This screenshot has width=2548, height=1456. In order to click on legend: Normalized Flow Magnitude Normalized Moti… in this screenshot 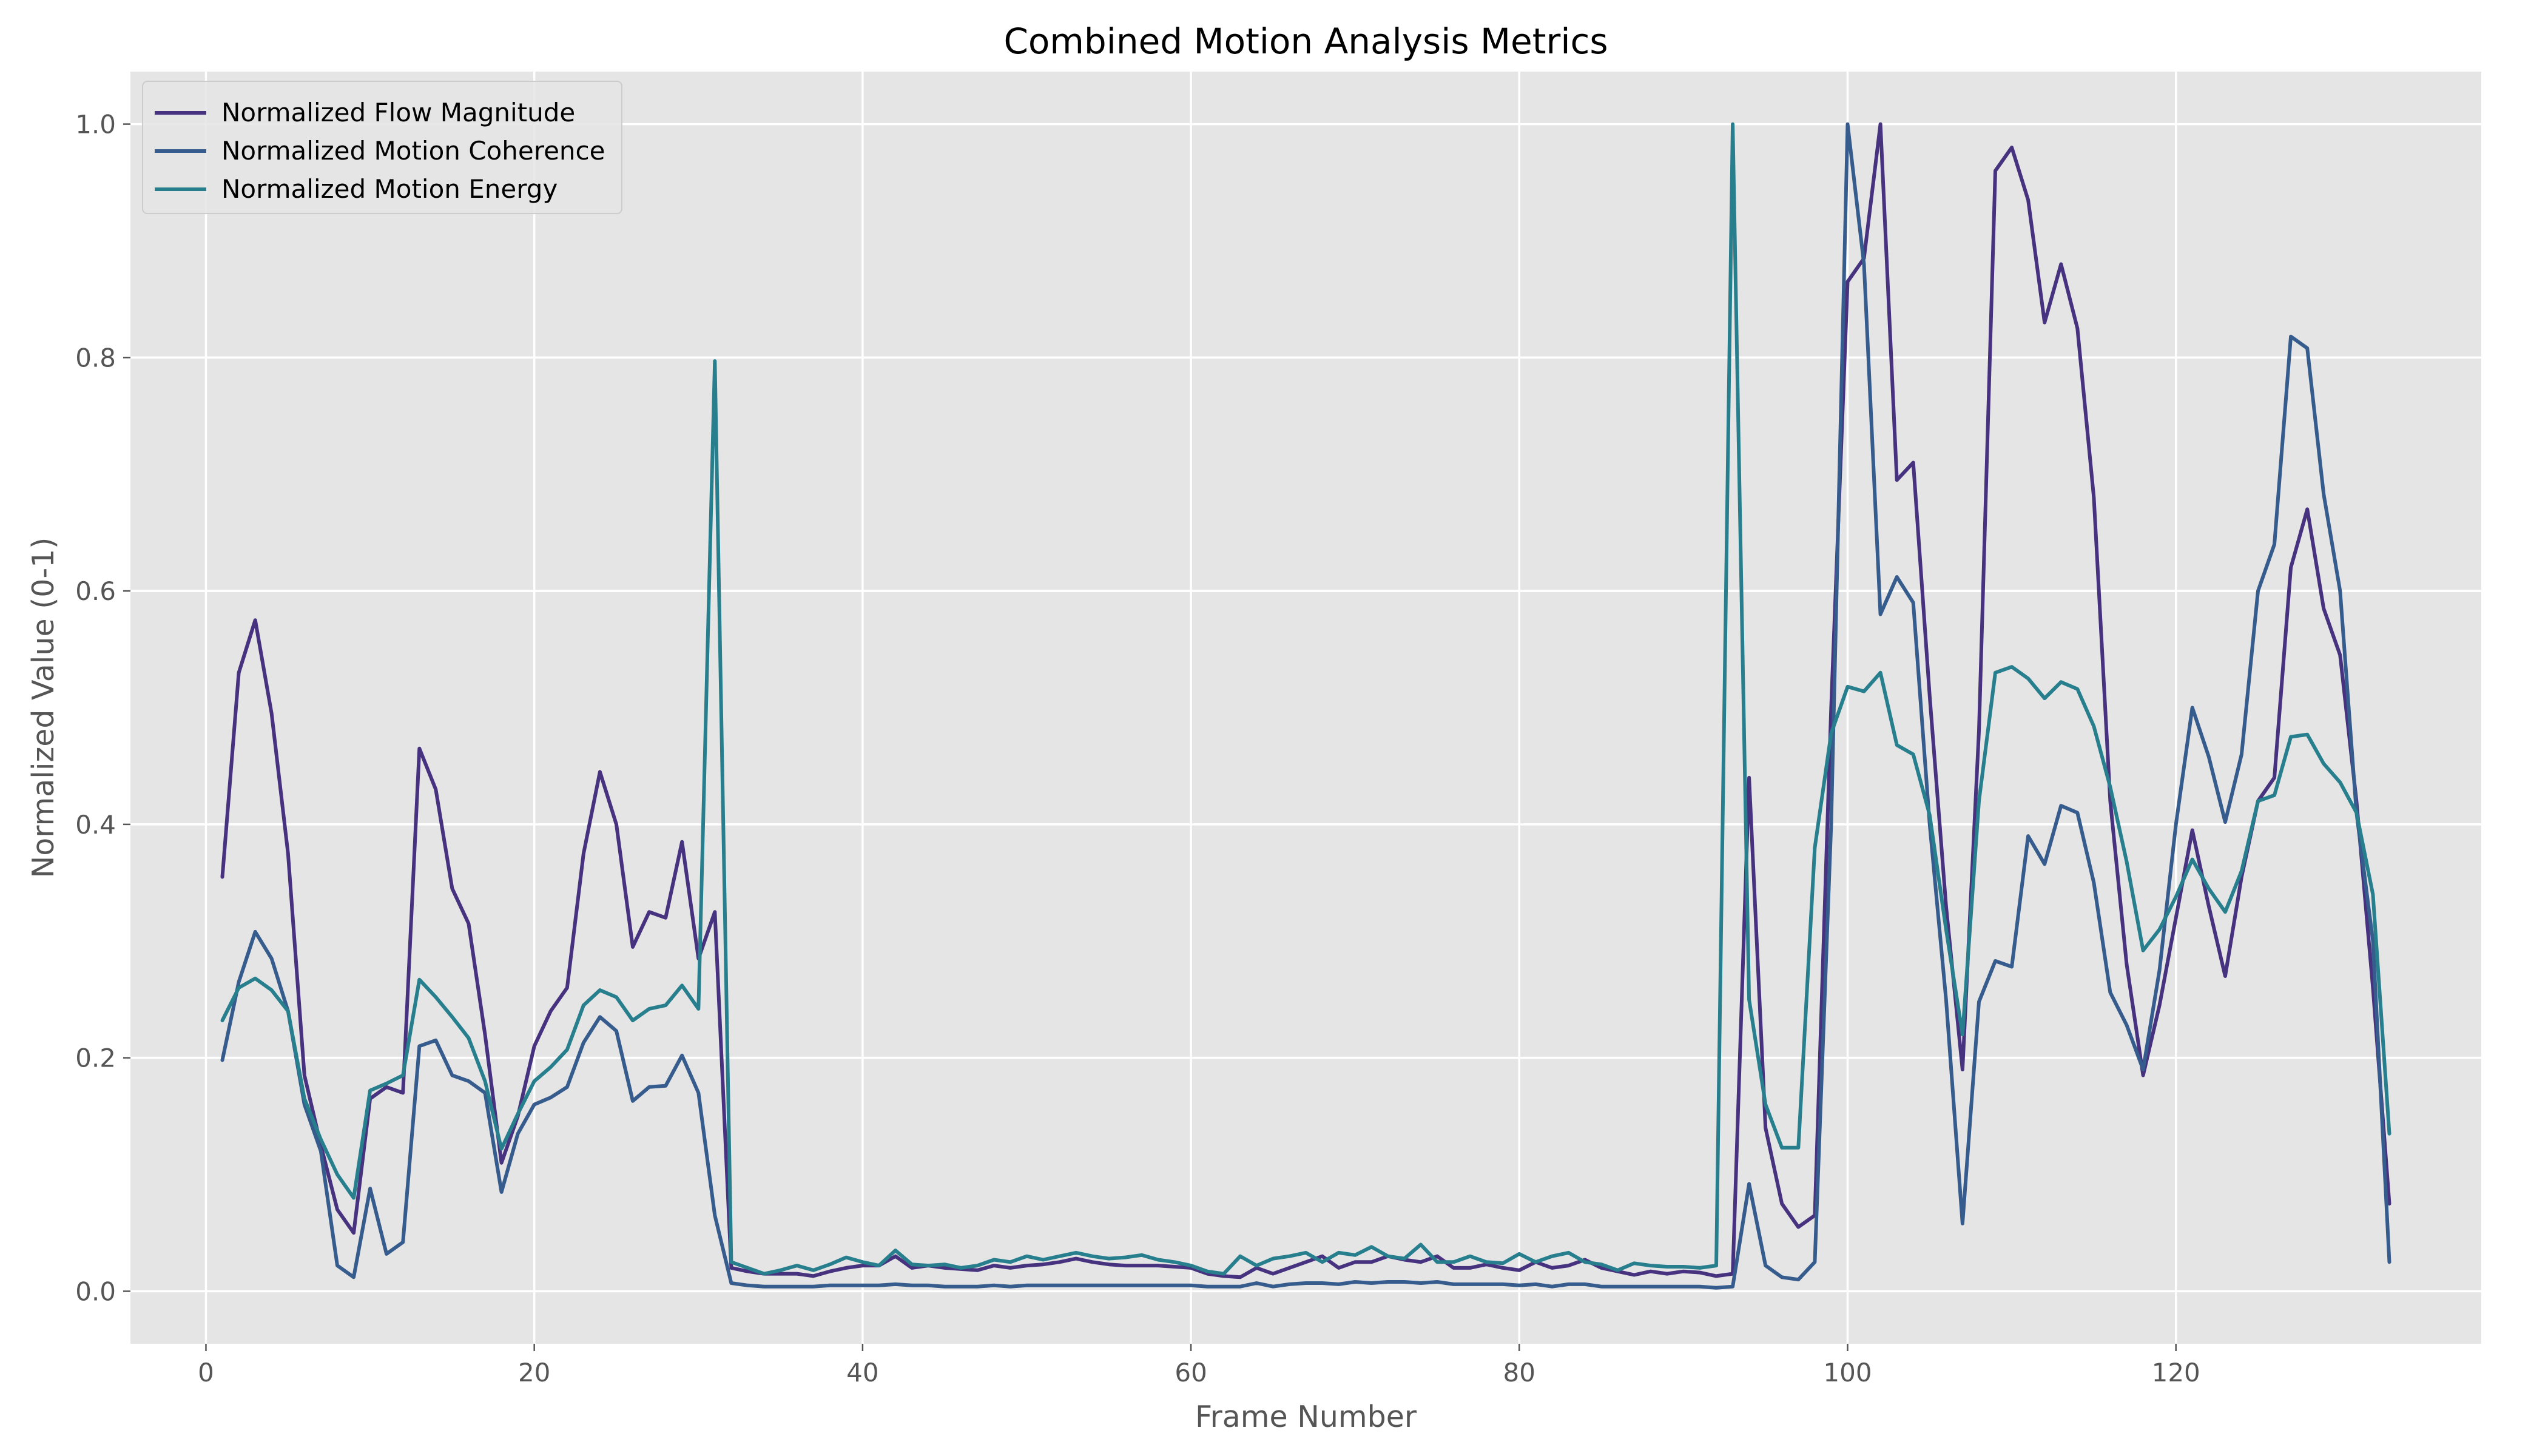, I will do `click(382, 147)`.